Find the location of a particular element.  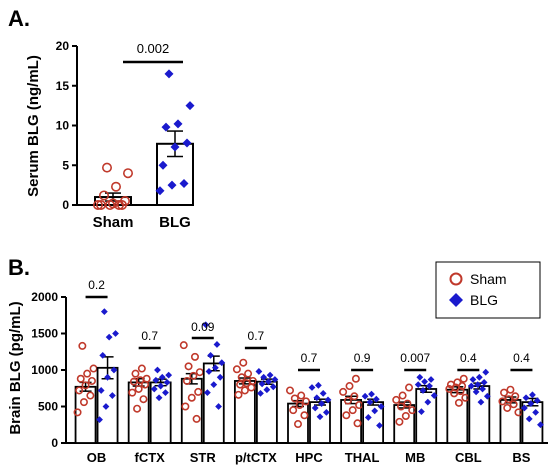

panel-b-p-value-mb: 0.007 is located at coordinates (415, 358).